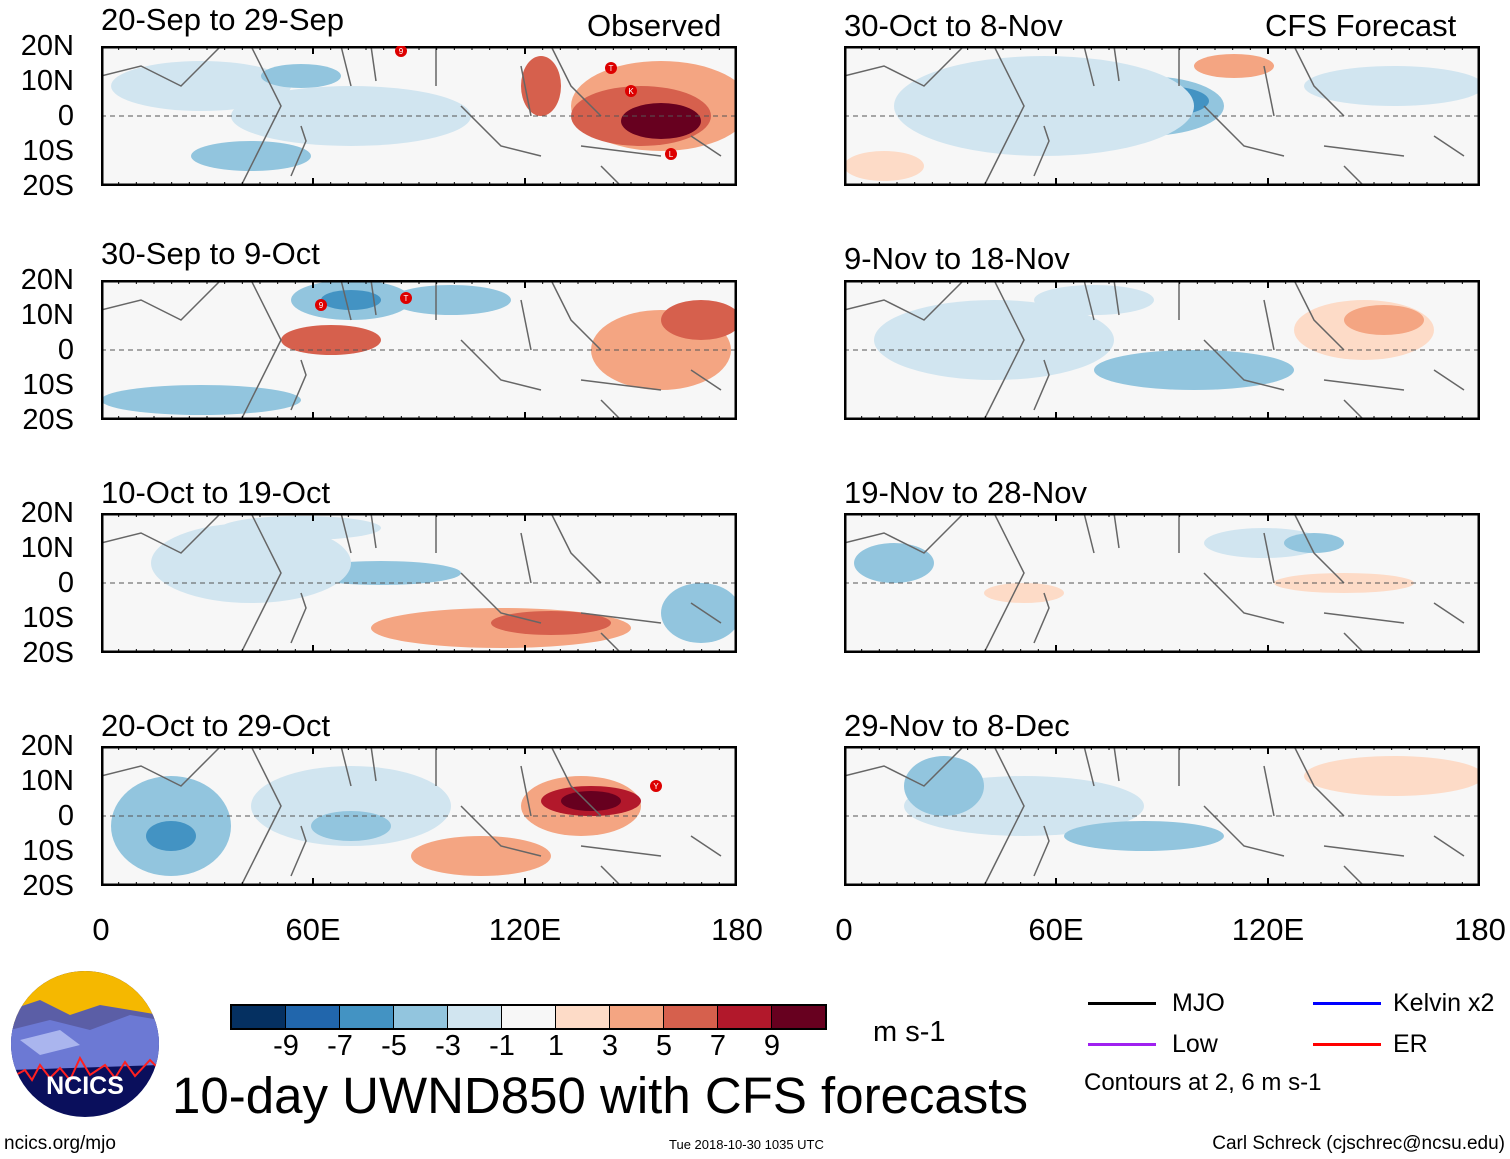 The height and width of the screenshot is (1159, 1510). What do you see at coordinates (216, 492) in the screenshot?
I see `panel-title: 10-Oct to 19-Oct` at bounding box center [216, 492].